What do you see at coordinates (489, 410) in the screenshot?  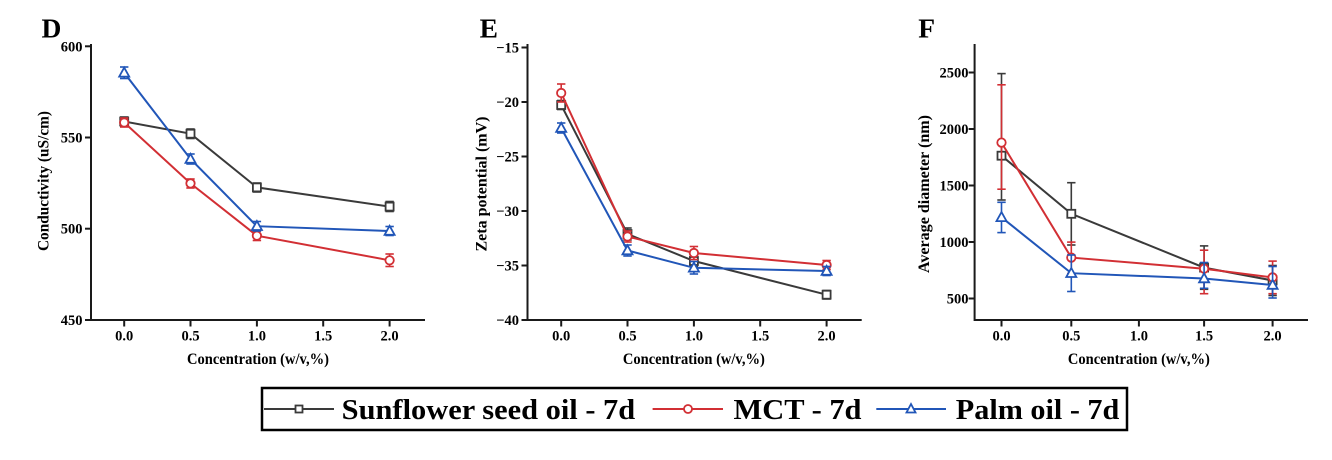 I see `svg-text: Sunflower seed oil - 7d` at bounding box center [489, 410].